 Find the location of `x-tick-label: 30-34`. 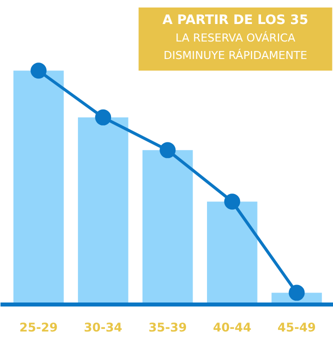

x-tick-label: 30-34 is located at coordinates (103, 327).